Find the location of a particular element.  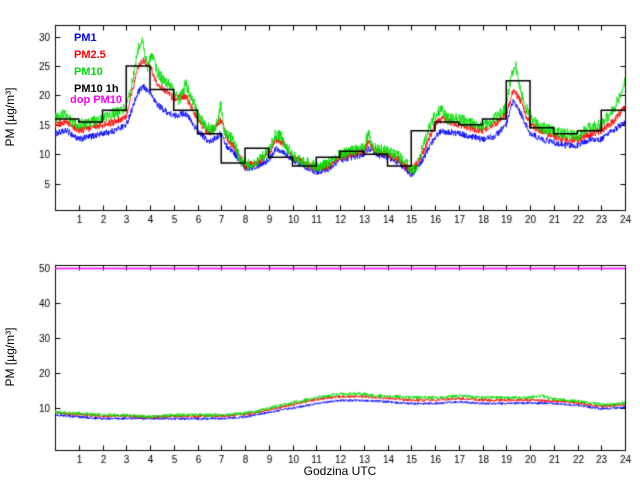

legend-entry-pm10: PM10 is located at coordinates (88, 72).